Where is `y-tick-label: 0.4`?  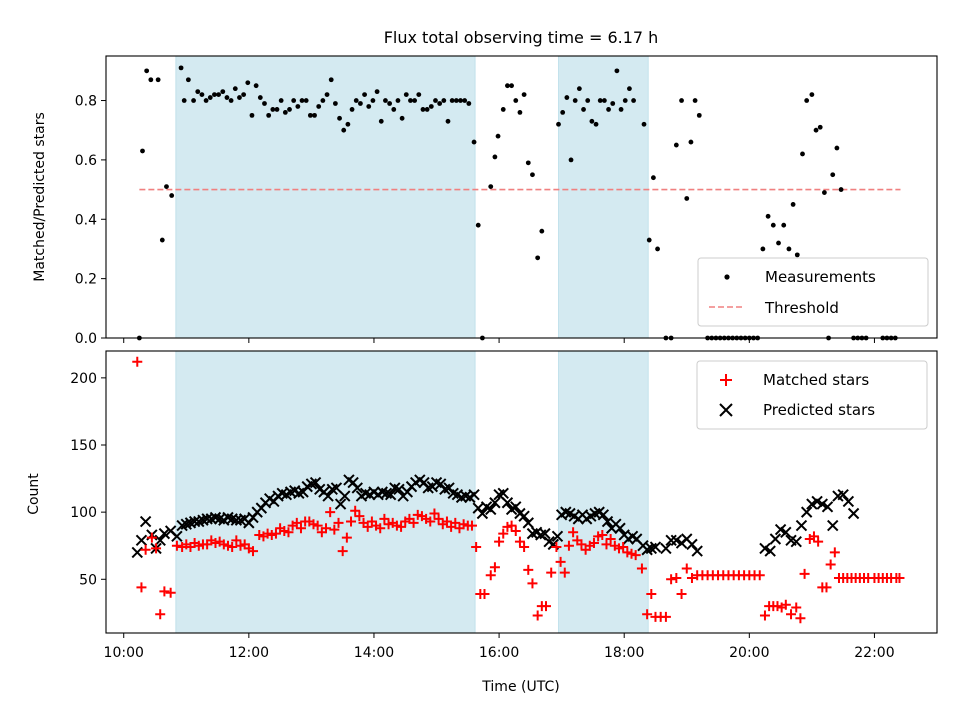 y-tick-label: 0.4 is located at coordinates (86, 220).